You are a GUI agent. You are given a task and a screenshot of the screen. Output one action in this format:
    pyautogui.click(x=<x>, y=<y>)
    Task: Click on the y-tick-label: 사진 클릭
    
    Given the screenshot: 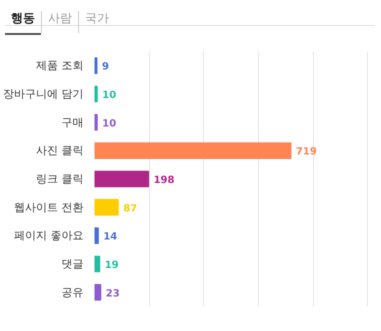 What is the action you would take?
    pyautogui.click(x=60, y=151)
    